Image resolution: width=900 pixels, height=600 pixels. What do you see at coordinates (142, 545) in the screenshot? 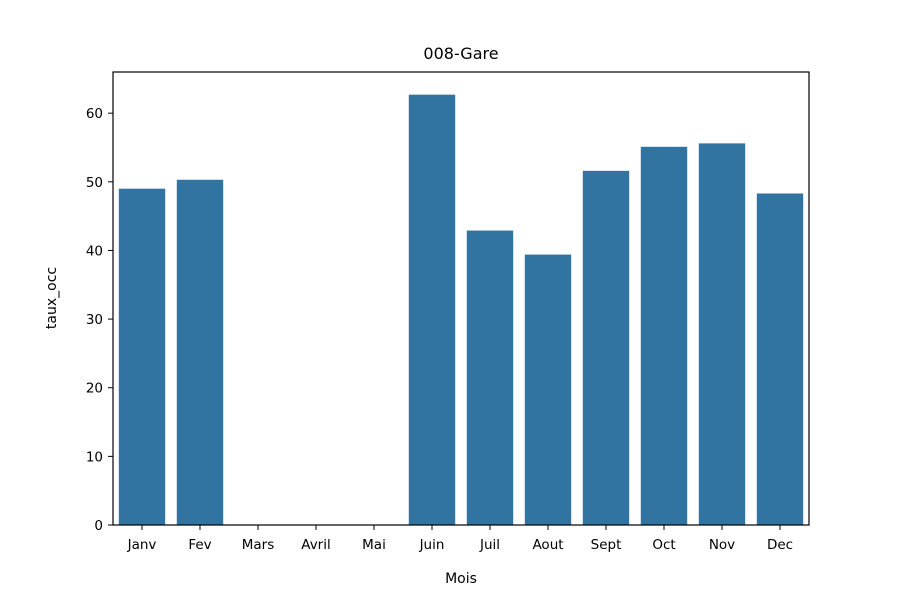
I see `x-tick-label: Janv` at bounding box center [142, 545].